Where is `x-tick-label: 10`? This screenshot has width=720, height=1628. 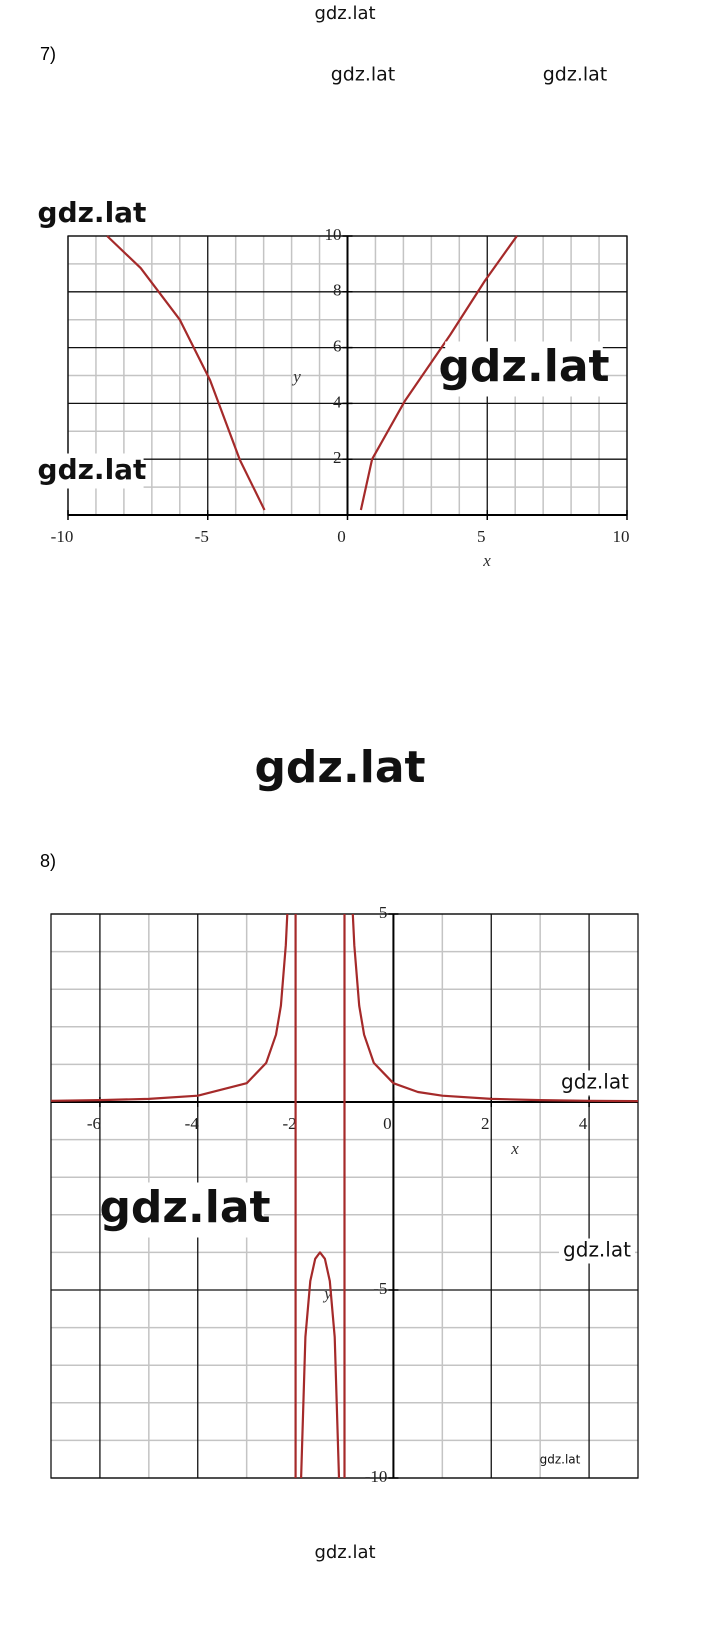 x-tick-label: 10 is located at coordinates (621, 536).